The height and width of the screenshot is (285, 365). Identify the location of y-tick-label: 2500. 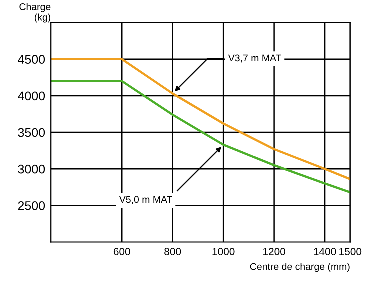
(32, 205).